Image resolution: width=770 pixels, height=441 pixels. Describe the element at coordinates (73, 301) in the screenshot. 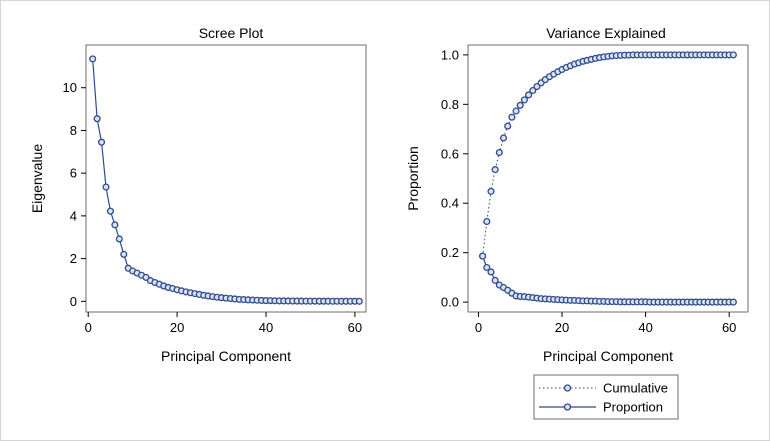

I see `scree-y-tick-label: 0` at that location.